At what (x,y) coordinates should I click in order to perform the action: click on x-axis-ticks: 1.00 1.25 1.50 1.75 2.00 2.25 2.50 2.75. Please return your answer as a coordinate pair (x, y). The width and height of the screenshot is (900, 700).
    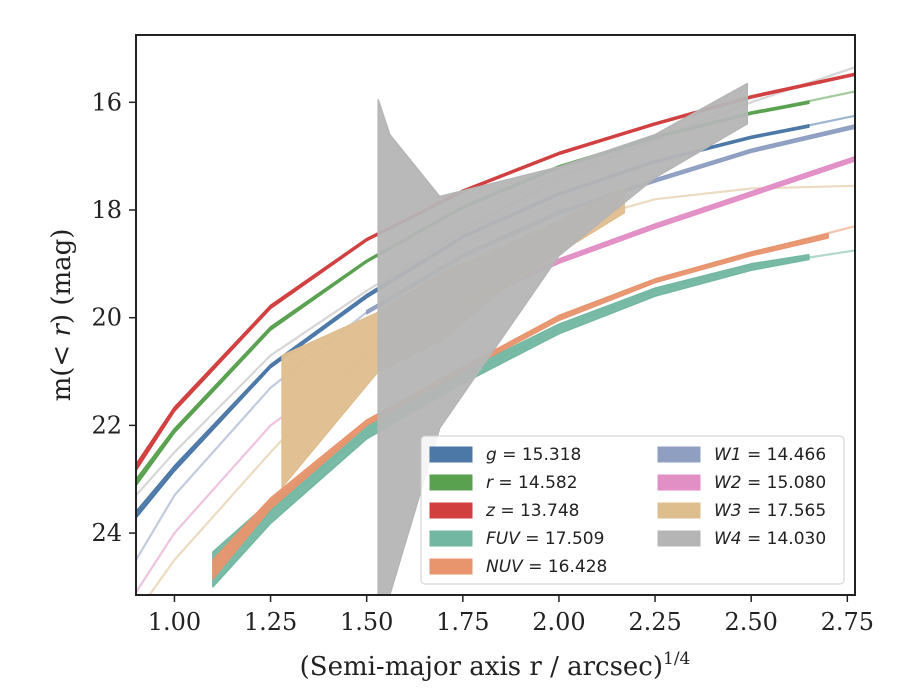
    Looking at the image, I should click on (511, 615).